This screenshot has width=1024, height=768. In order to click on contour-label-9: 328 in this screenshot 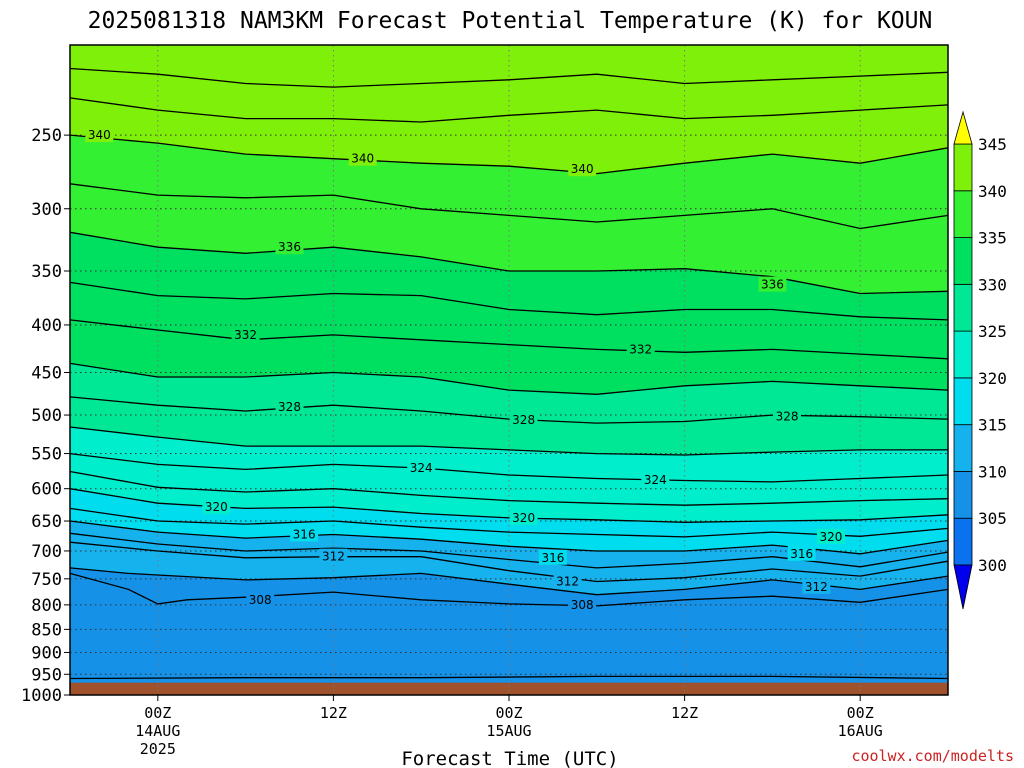, I will do `click(787, 416)`.